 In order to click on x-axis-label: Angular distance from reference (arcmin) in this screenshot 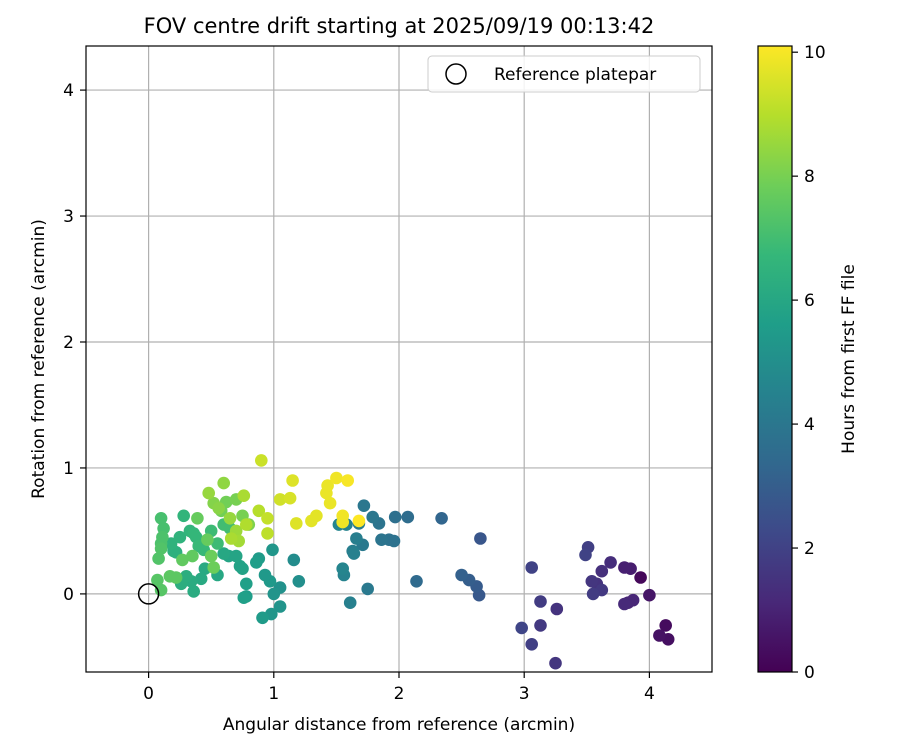, I will do `click(399, 725)`.